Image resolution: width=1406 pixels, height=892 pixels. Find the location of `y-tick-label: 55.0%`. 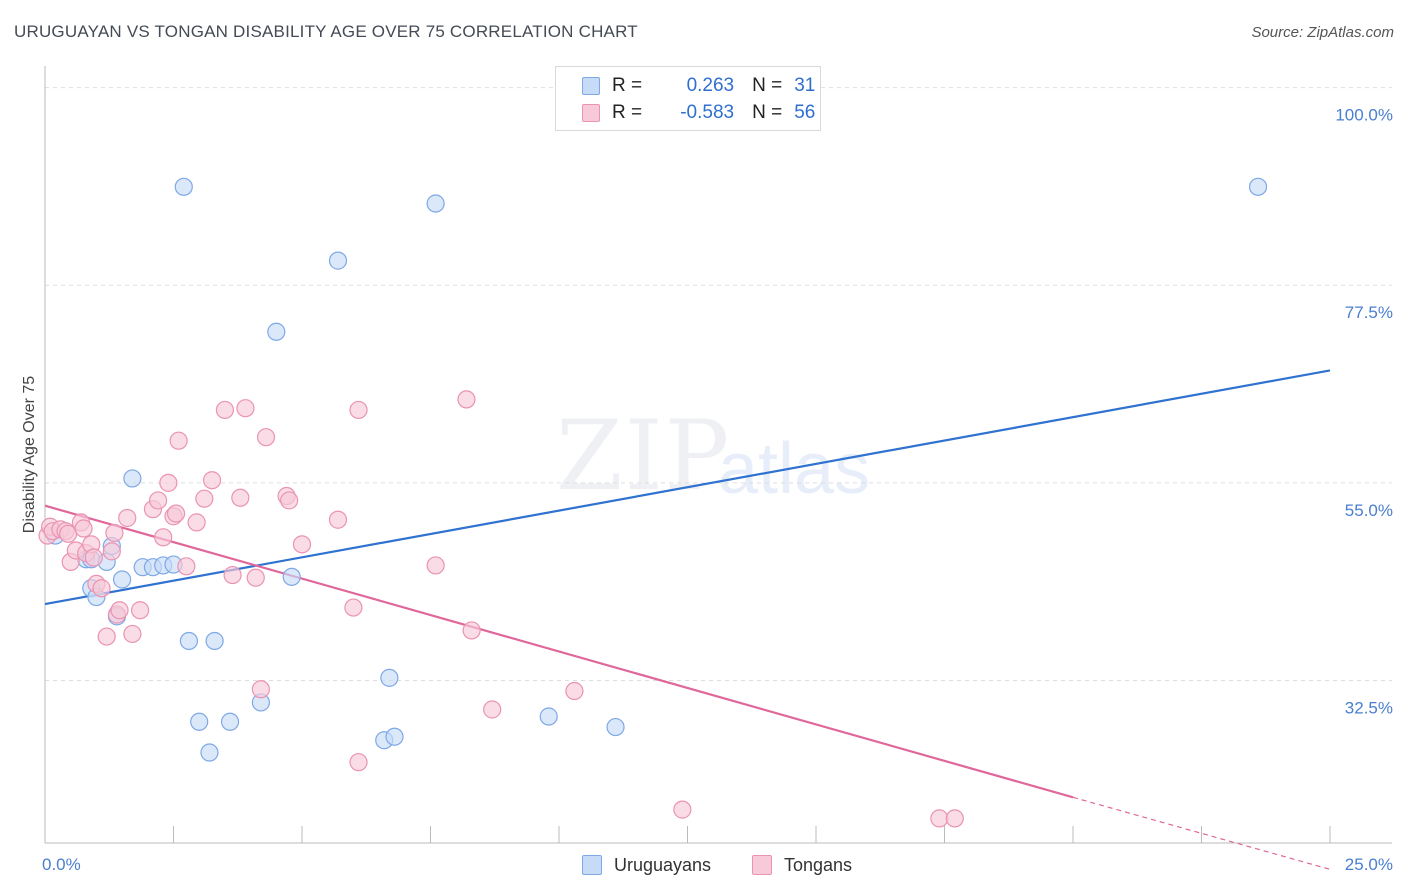

y-tick-label: 55.0% is located at coordinates (1369, 510).